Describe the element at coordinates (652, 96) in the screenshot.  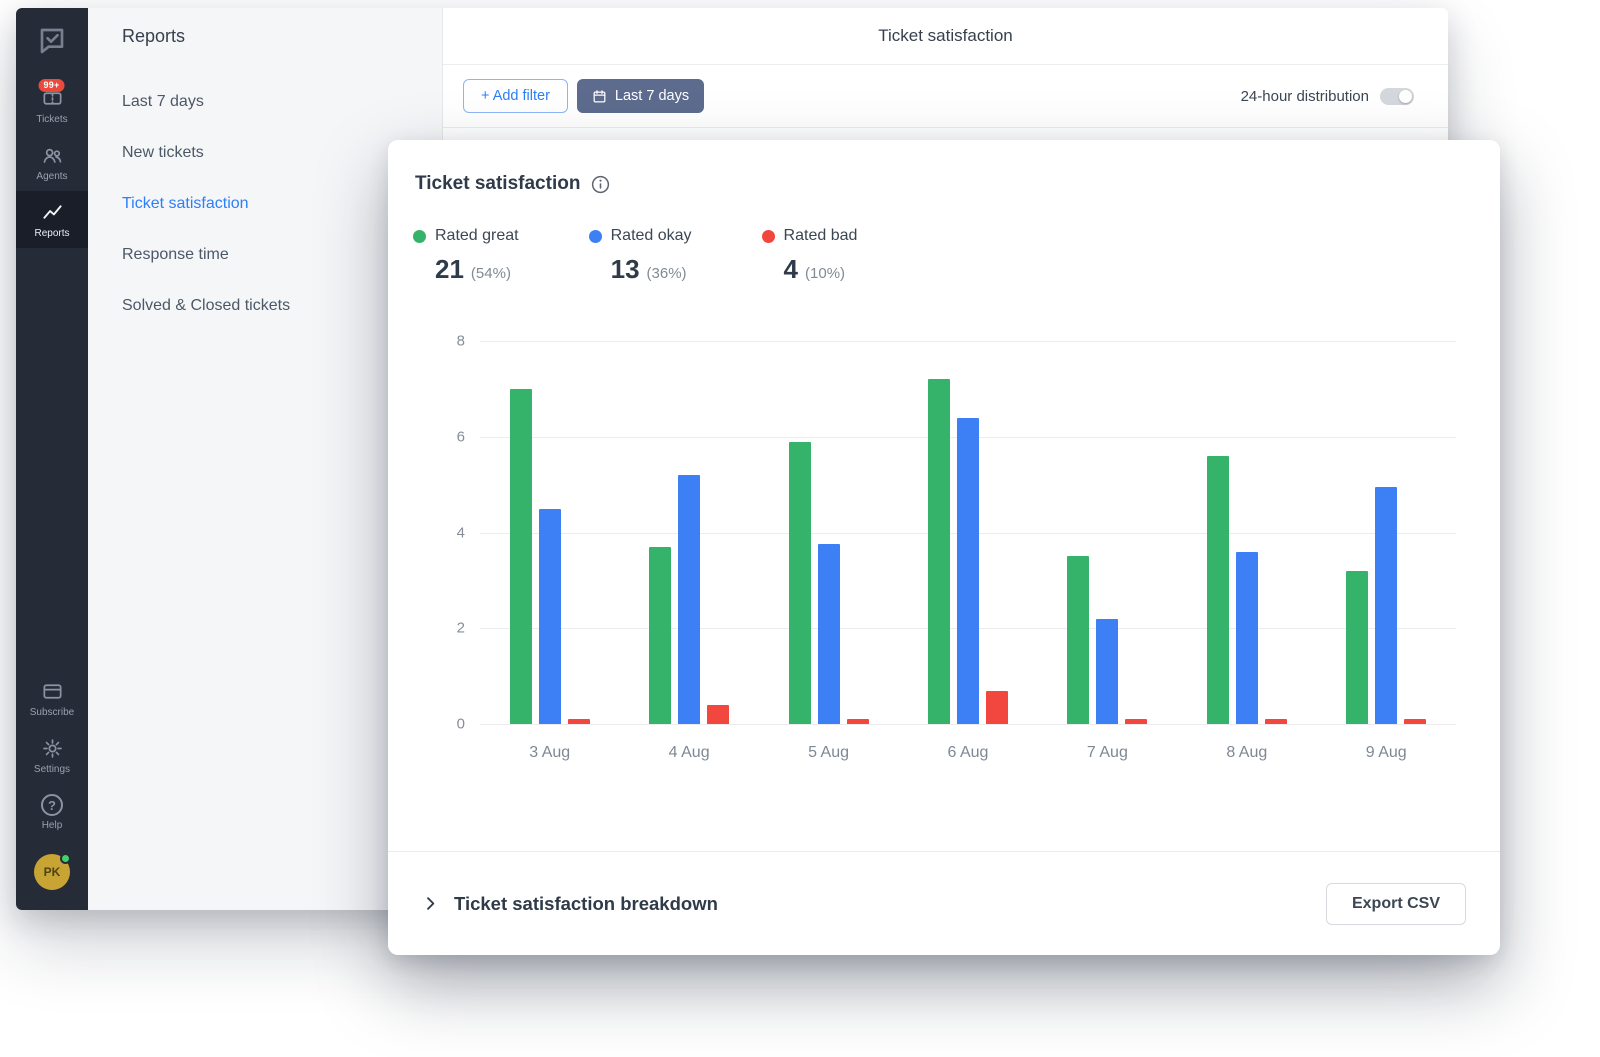
I see `date-range-label: Last 7 days` at that location.